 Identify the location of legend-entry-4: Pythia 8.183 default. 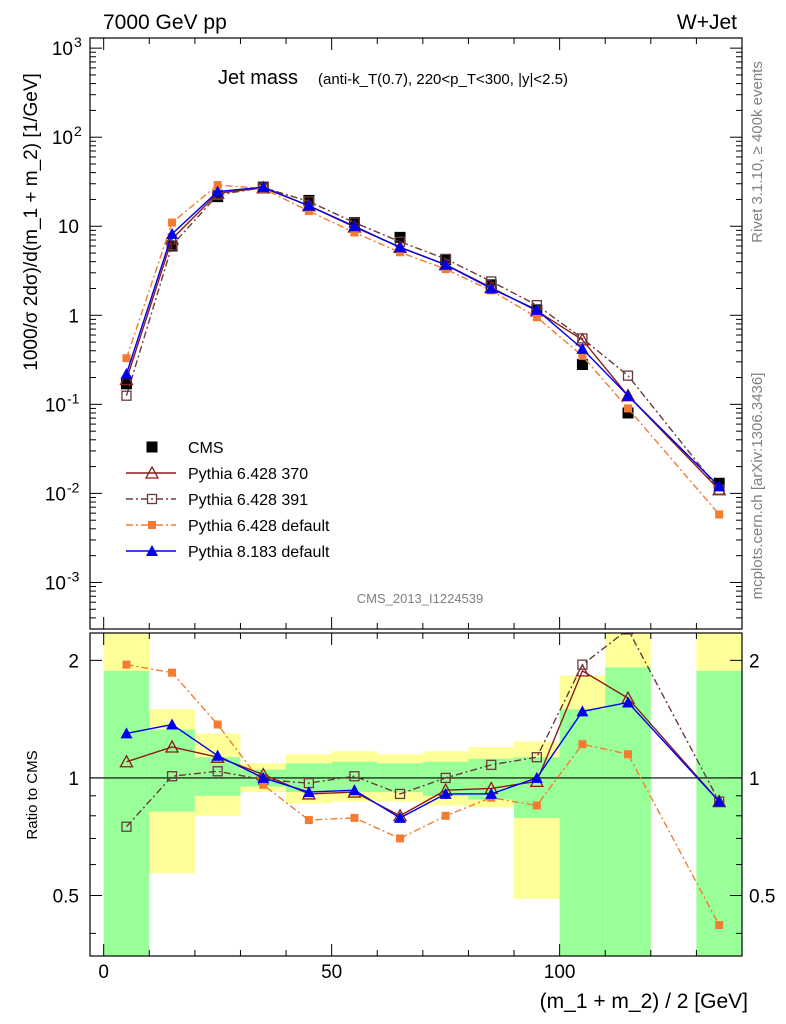
(228, 552).